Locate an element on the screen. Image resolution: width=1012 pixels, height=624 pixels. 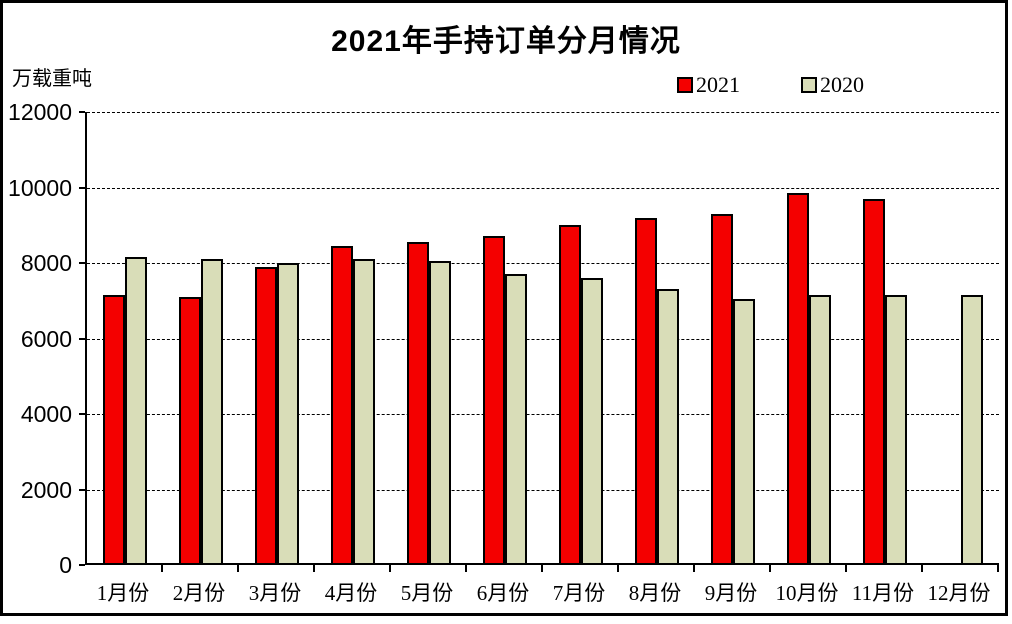
x-label-7月份: 7月份 is located at coordinates (579, 593).